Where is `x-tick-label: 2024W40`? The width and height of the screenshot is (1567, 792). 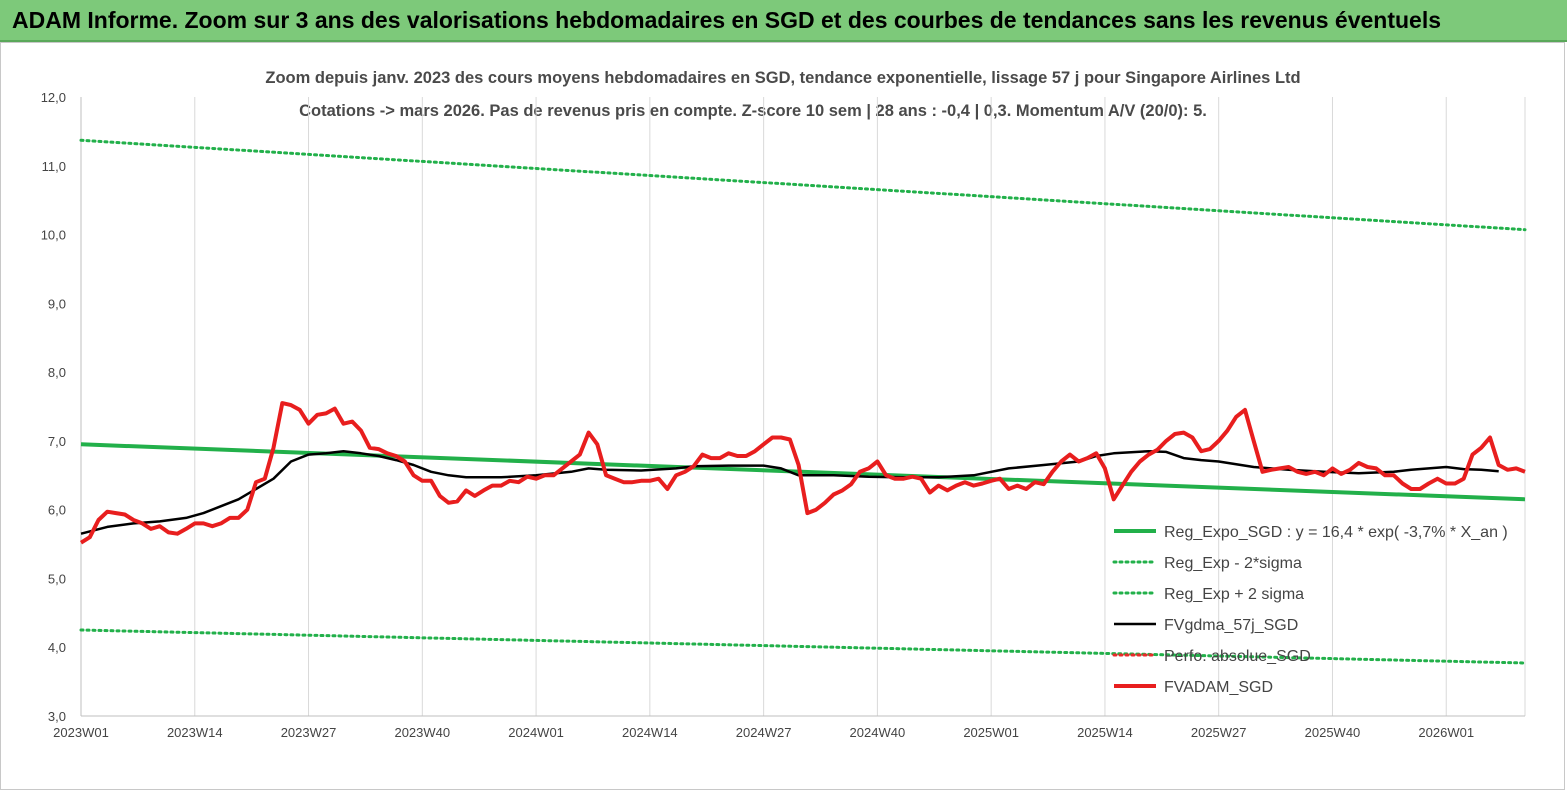 x-tick-label: 2024W40 is located at coordinates (878, 732).